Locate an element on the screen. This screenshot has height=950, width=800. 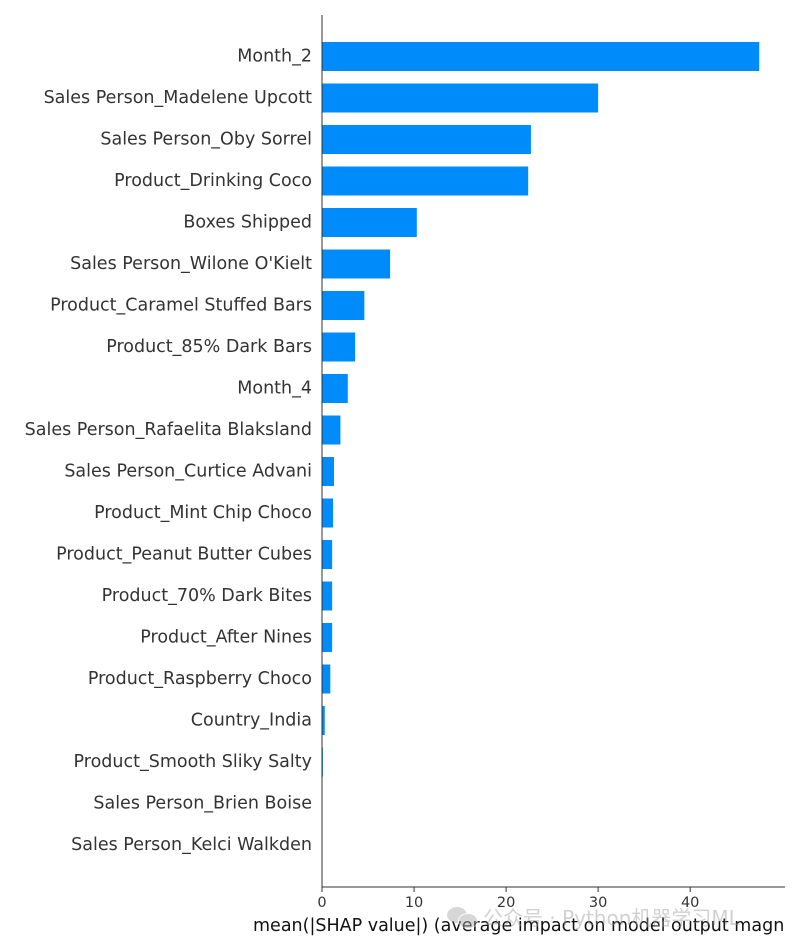
category-label-7: Product_85% Dark Bars is located at coordinates (209, 347).